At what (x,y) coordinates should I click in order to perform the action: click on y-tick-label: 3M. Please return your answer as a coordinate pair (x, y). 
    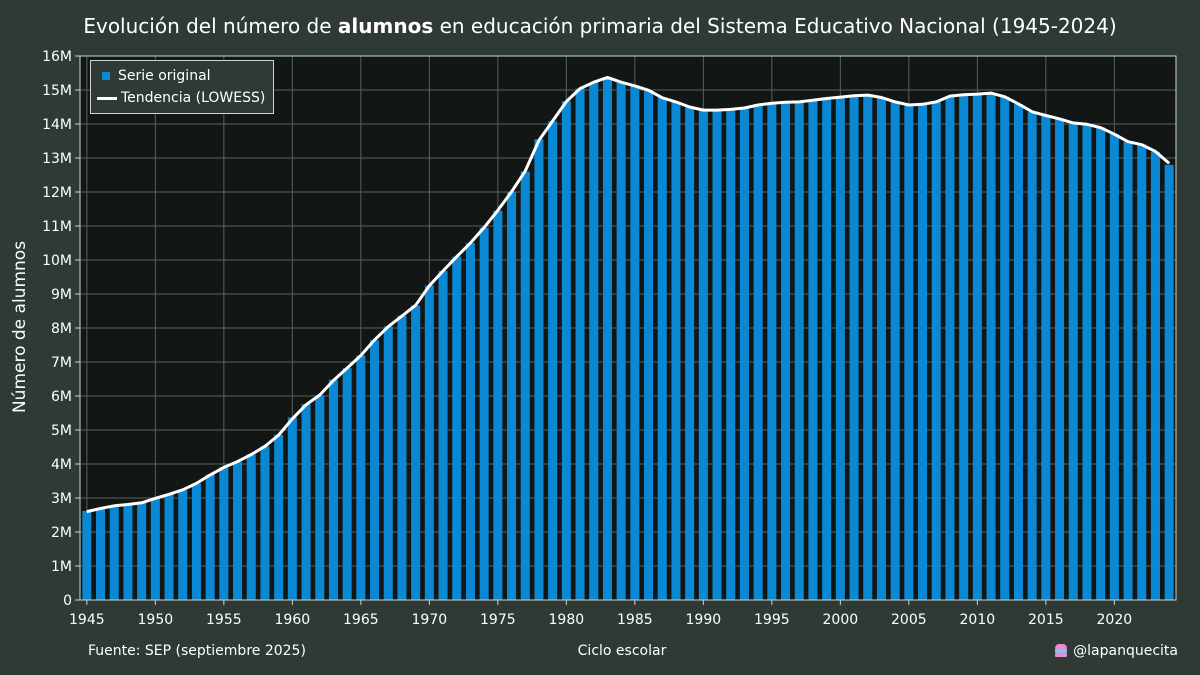
    Looking at the image, I should click on (61, 499).